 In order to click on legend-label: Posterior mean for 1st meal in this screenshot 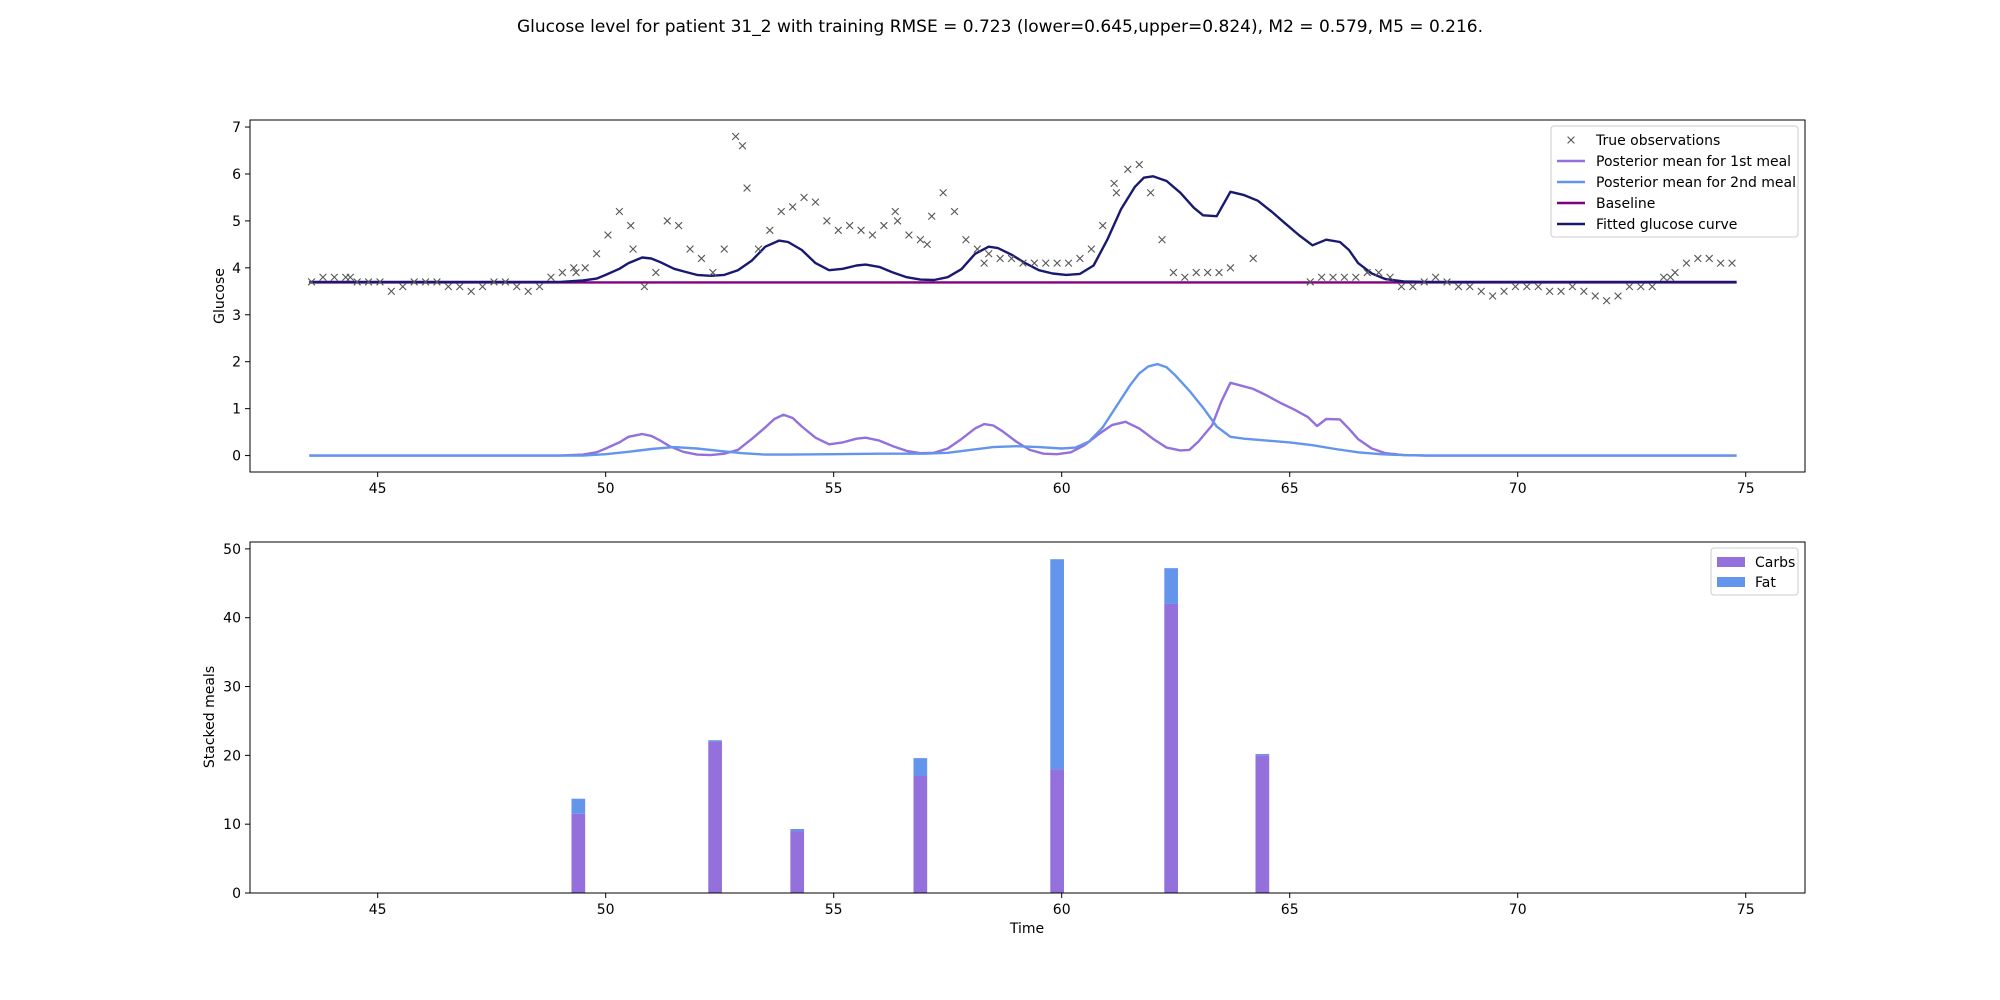, I will do `click(1693, 162)`.